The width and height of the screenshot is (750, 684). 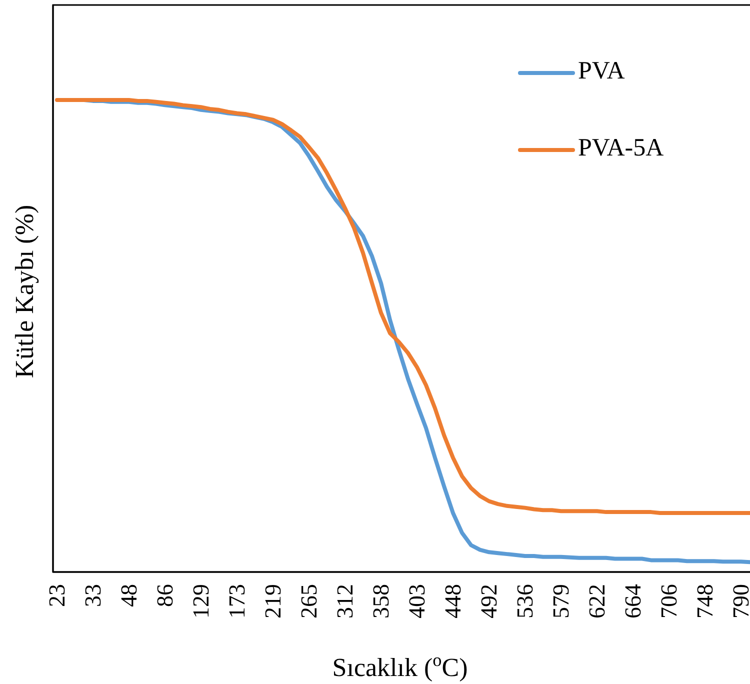 I want to click on x-tick-label: 664, so click(x=633, y=601).